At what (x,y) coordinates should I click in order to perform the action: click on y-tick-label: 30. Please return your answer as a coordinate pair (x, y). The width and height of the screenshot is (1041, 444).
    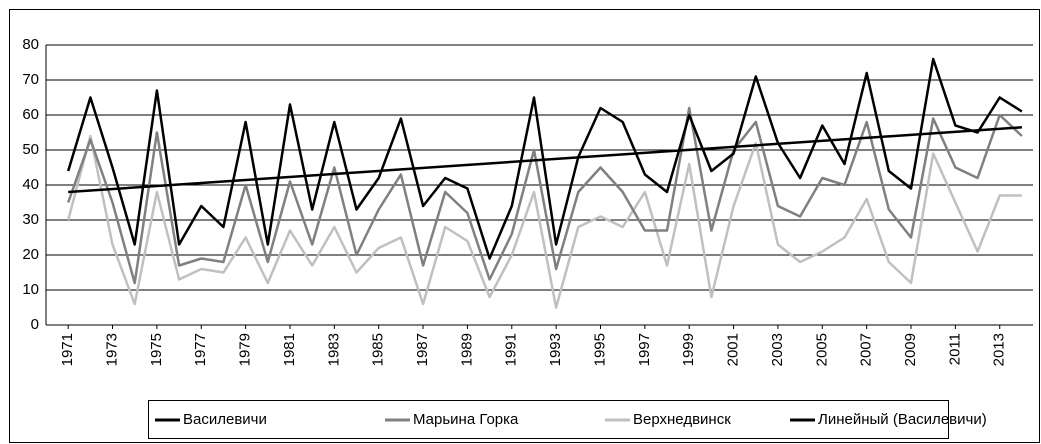
    Looking at the image, I should click on (30, 219).